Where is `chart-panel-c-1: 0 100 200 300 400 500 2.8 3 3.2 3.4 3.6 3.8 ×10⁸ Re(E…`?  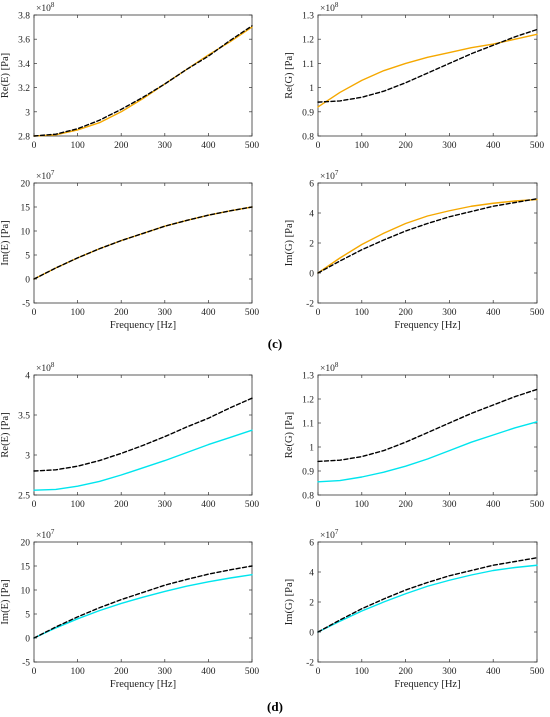
chart-panel-c-1: 0 100 200 300 400 500 2.8 3 3.2 3.4 3.6 3.8 ×10⁸ Re(E… is located at coordinates (129, 76).